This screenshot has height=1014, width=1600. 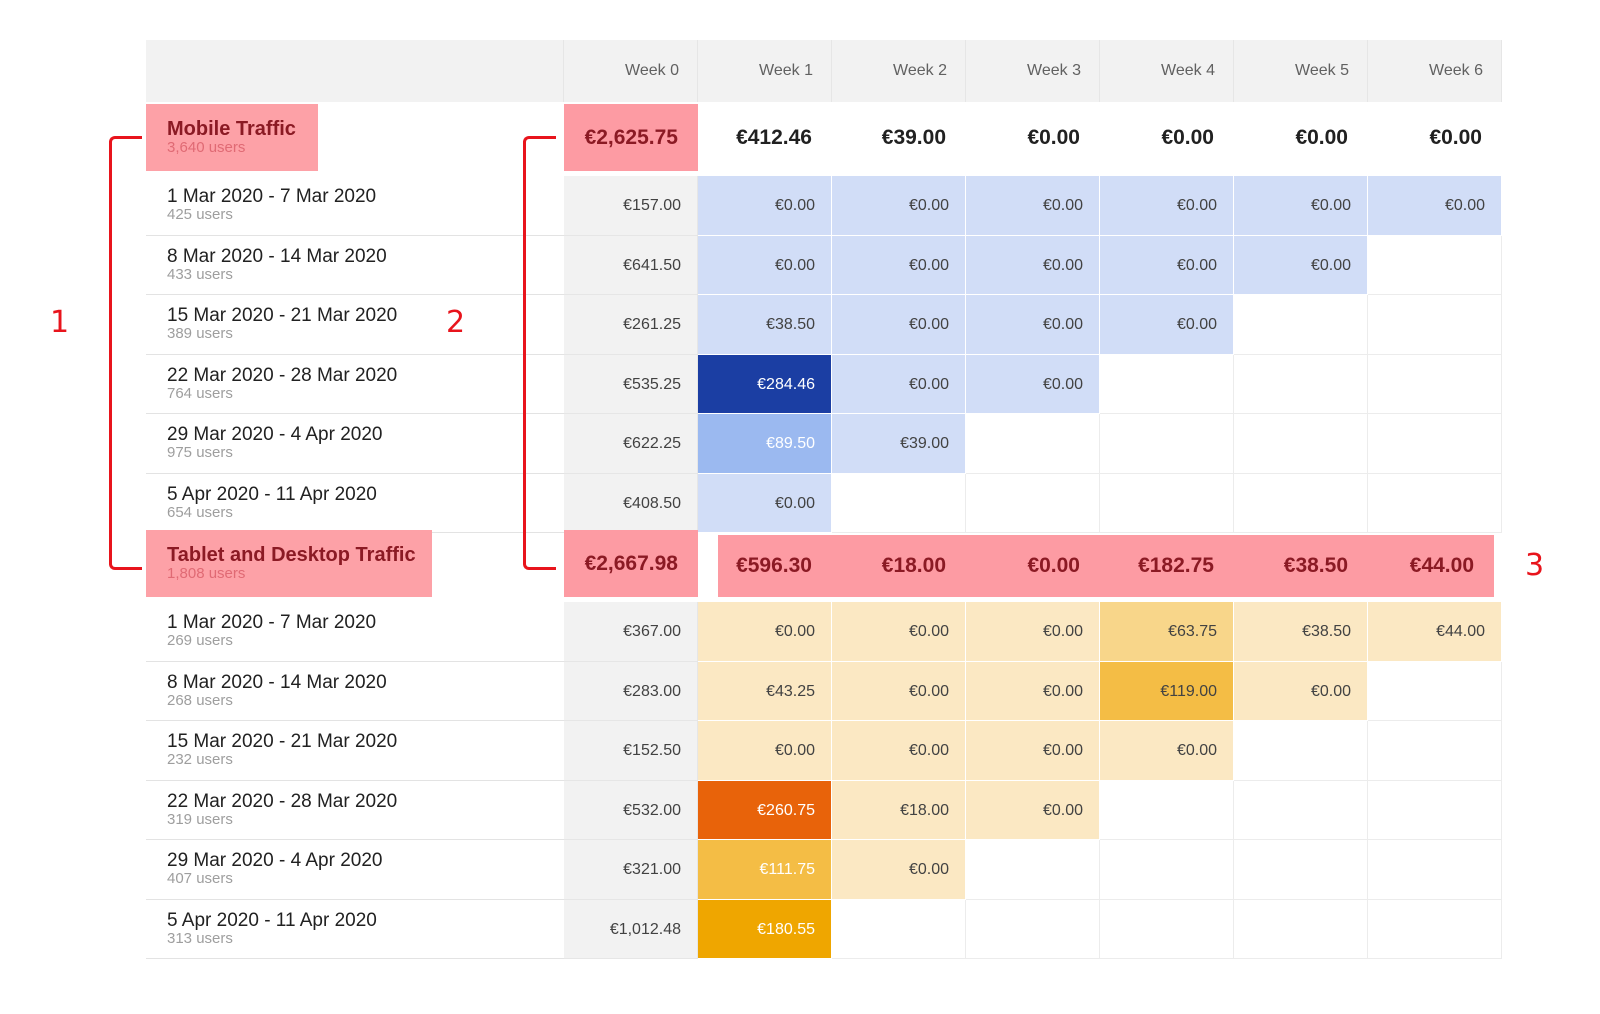 I want to click on cohort-row-label: 1 Mar 2020 - 7 Mar 2020 269 users, so click(x=355, y=632).